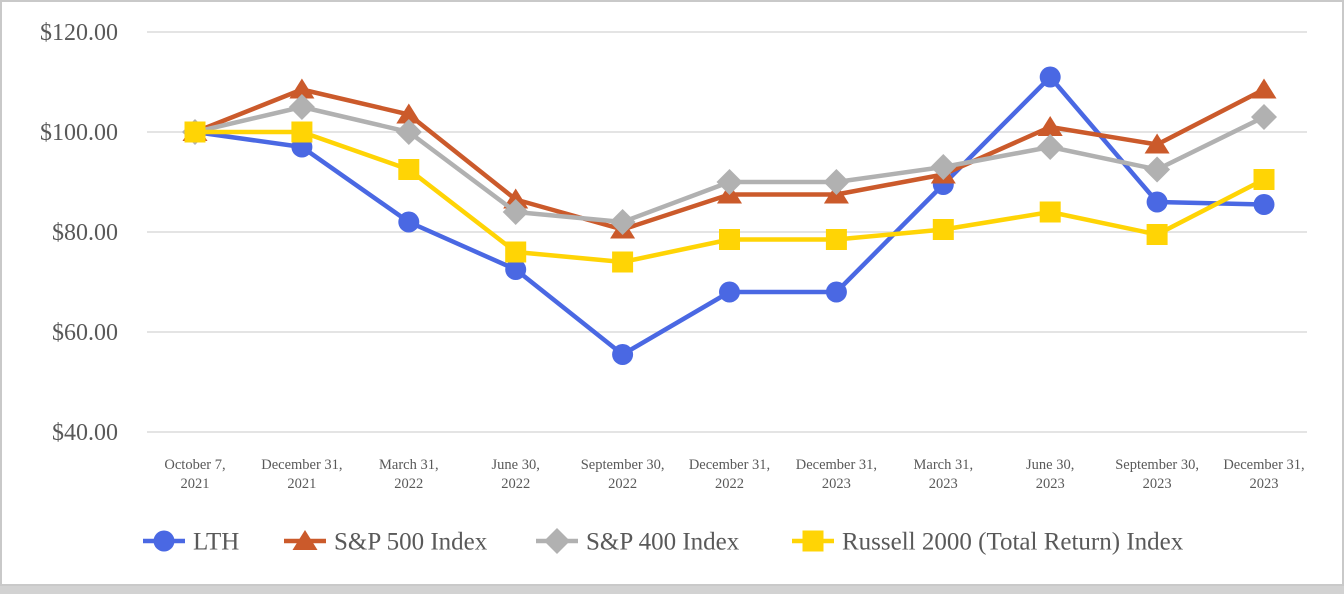 This screenshot has width=1344, height=594. What do you see at coordinates (194, 465) in the screenshot?
I see `x-tick-label-line1: October 7,` at bounding box center [194, 465].